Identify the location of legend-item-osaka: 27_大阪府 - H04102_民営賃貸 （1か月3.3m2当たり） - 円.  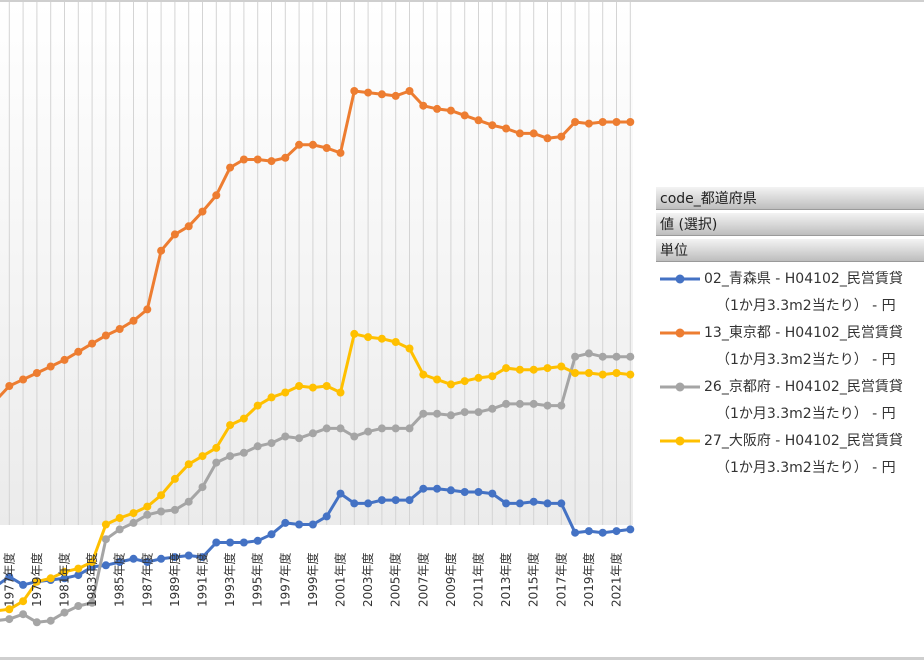
(790, 459).